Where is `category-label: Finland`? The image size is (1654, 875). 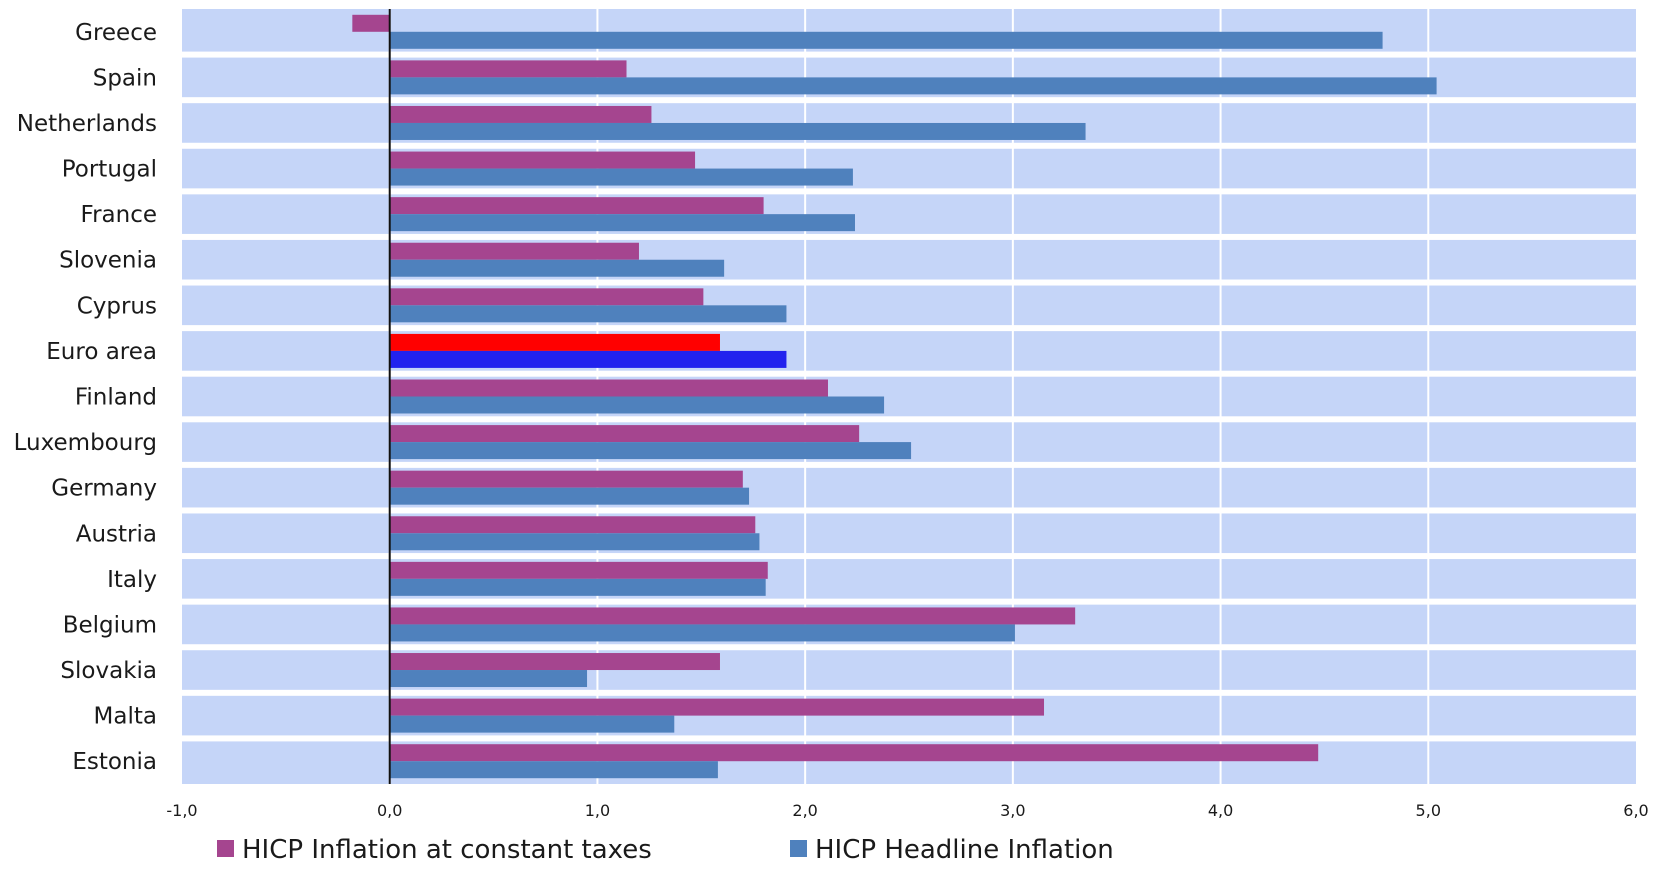 category-label: Finland is located at coordinates (116, 398).